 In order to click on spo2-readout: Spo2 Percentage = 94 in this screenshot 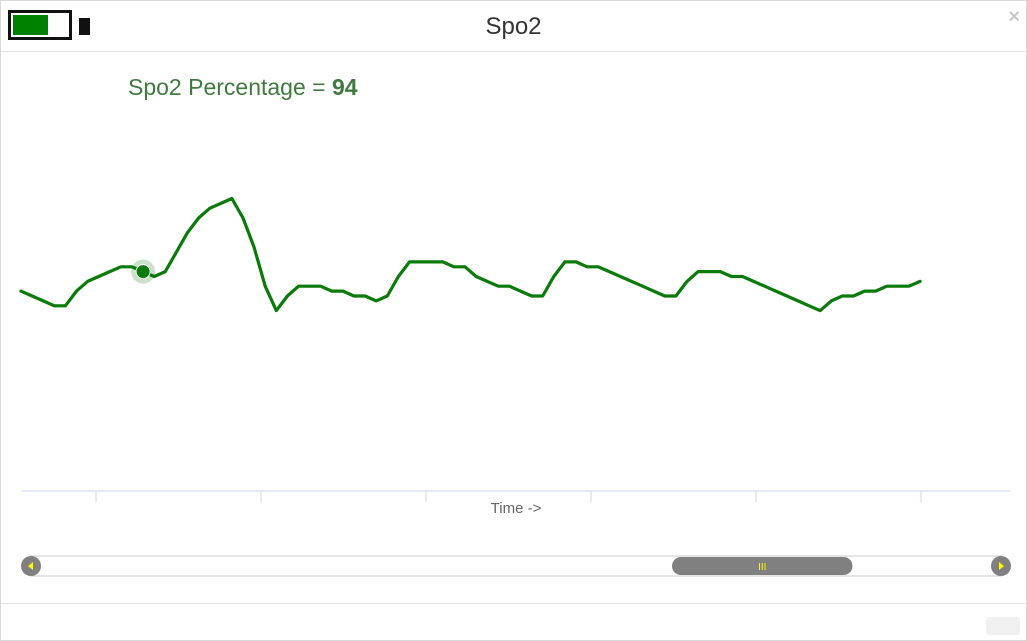, I will do `click(243, 87)`.